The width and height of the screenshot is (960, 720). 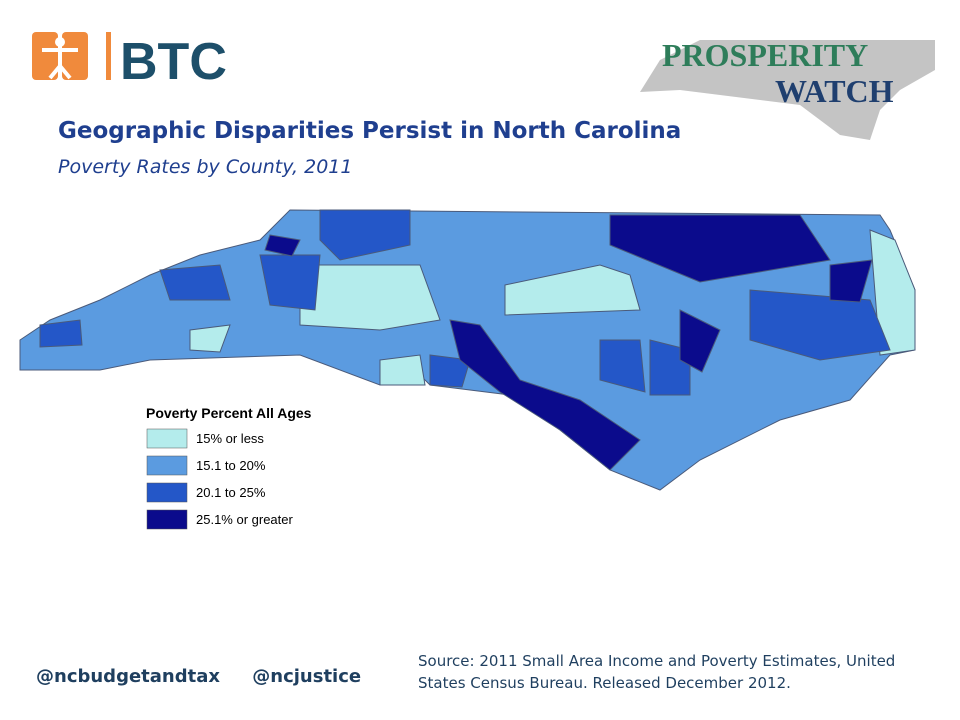 I want to click on badge-text: WATCH, so click(x=834, y=91).